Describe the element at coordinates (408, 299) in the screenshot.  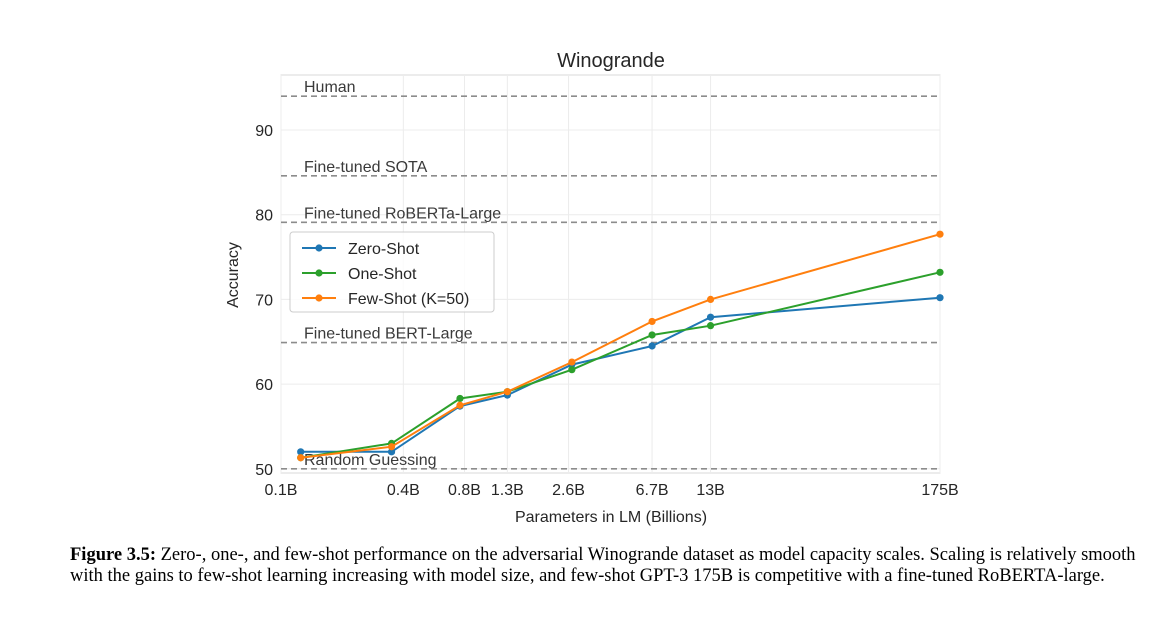
I see `legend-label: Few-Shot (K=50)` at that location.